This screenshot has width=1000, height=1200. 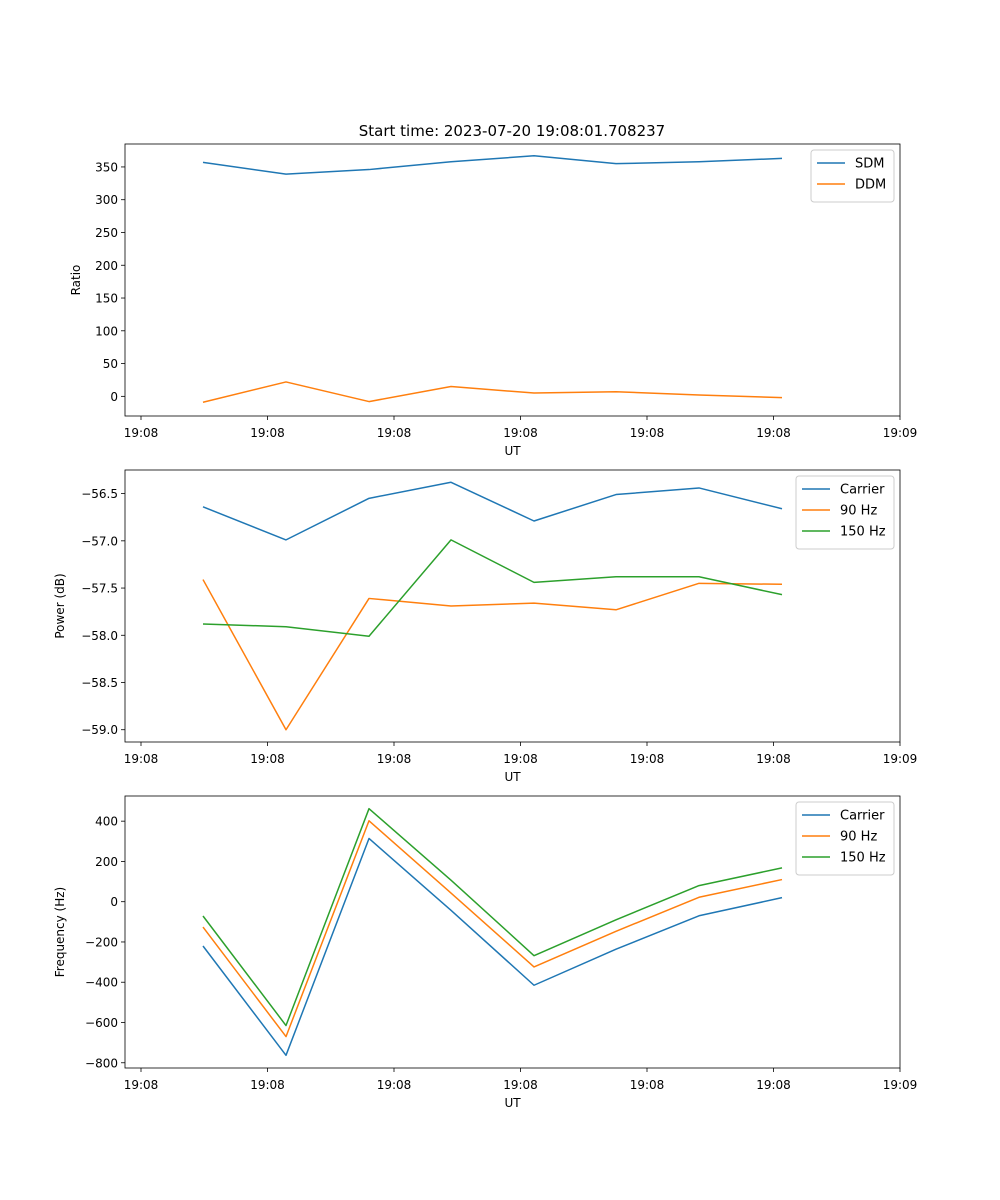 I want to click on y-tick-label: 150, so click(x=106, y=299).